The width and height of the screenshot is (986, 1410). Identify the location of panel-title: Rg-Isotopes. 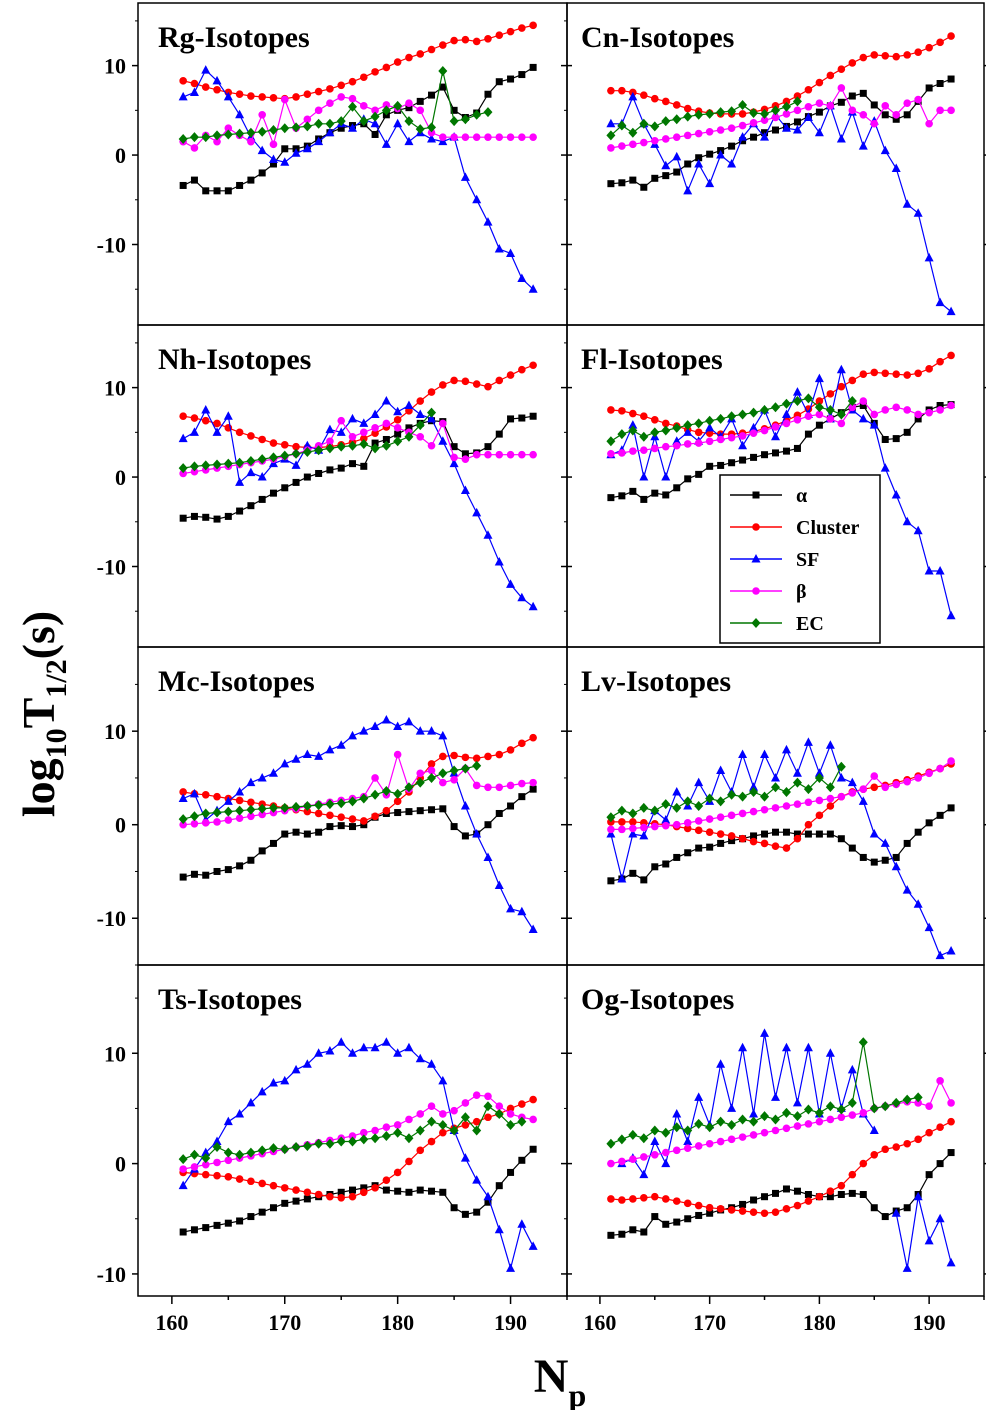
(234, 37).